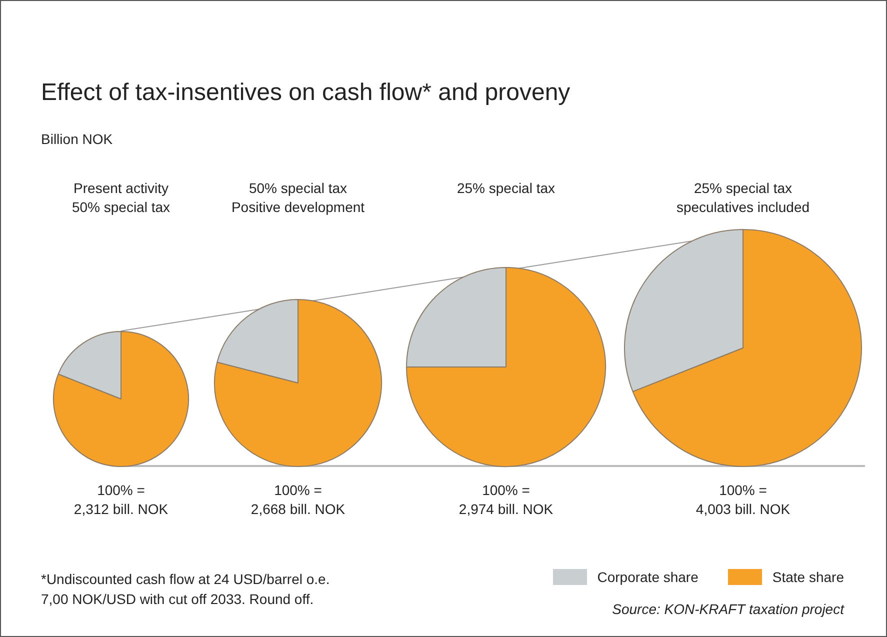  Describe the element at coordinates (506, 499) in the screenshot. I see `text: 100% = 2,974 bill. NOK` at that location.